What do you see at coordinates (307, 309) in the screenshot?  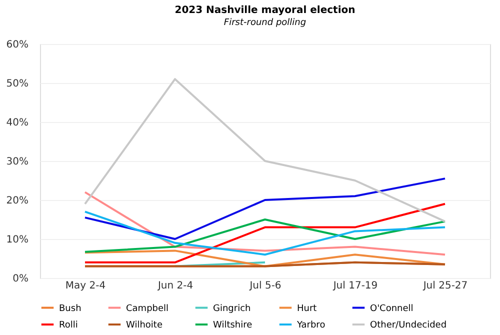 I see `legend-label: Hurt` at bounding box center [307, 309].